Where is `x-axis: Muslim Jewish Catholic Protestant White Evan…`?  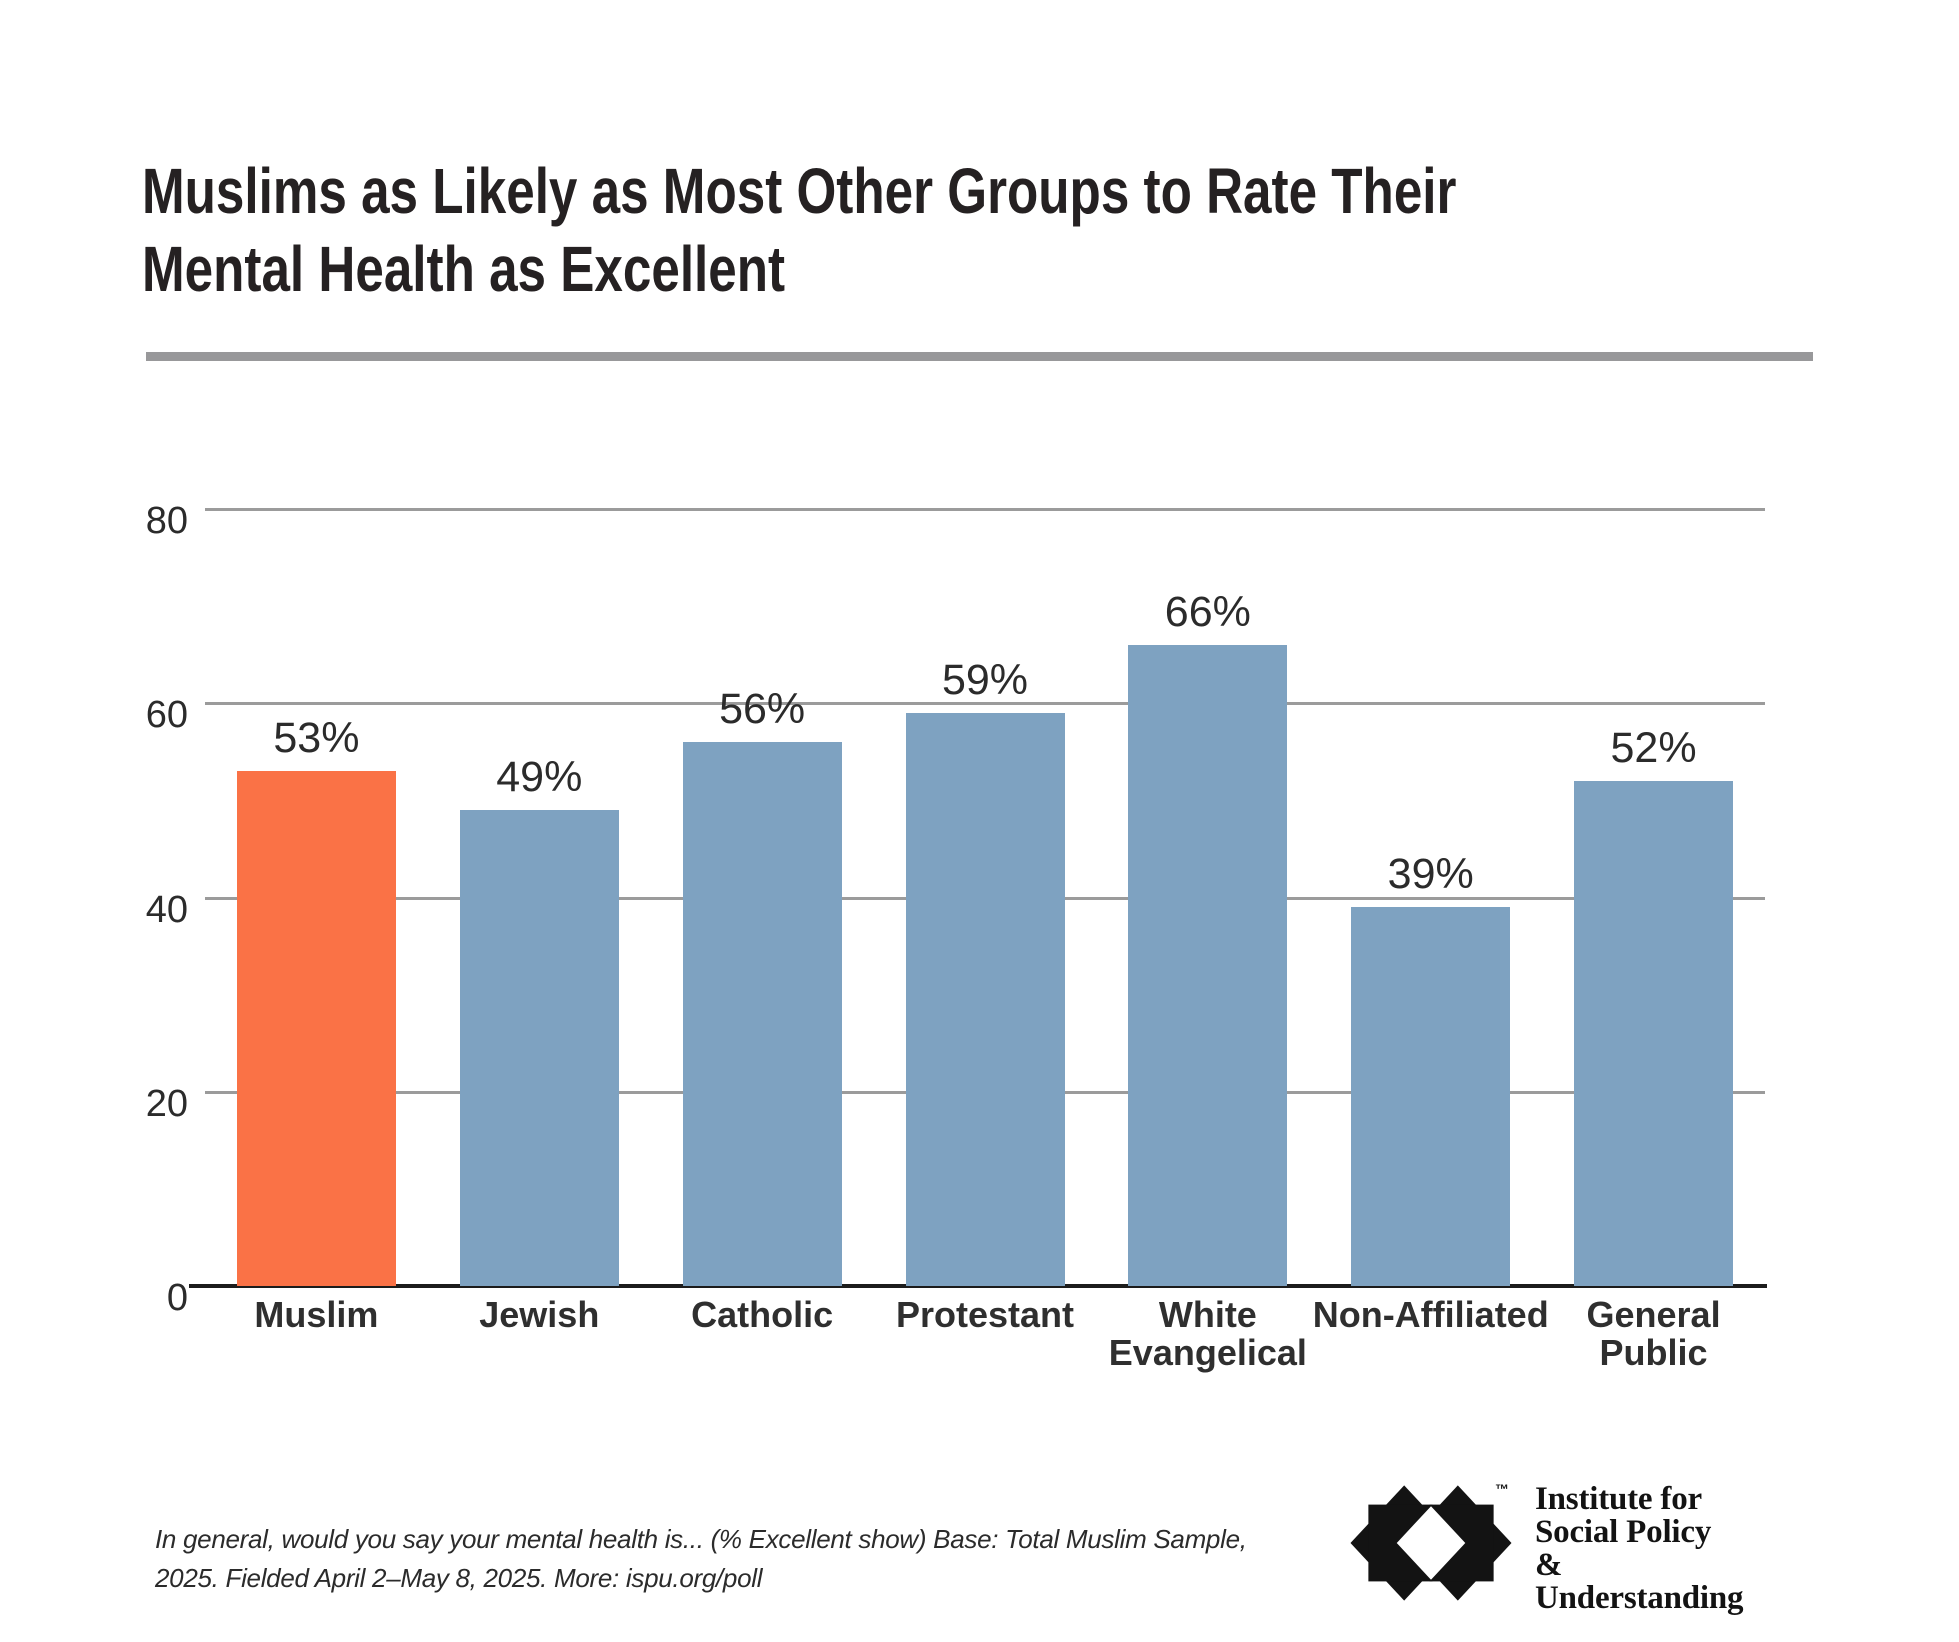
x-axis: Muslim Jewish Catholic Protestant White Evan… is located at coordinates (985, 1356).